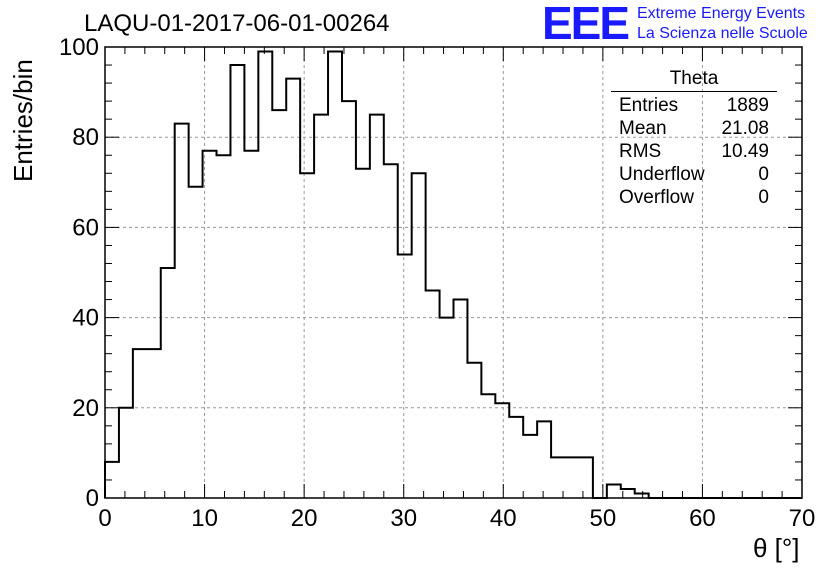  What do you see at coordinates (694, 105) in the screenshot?
I see `stats-row-entries: Entries 1889` at bounding box center [694, 105].